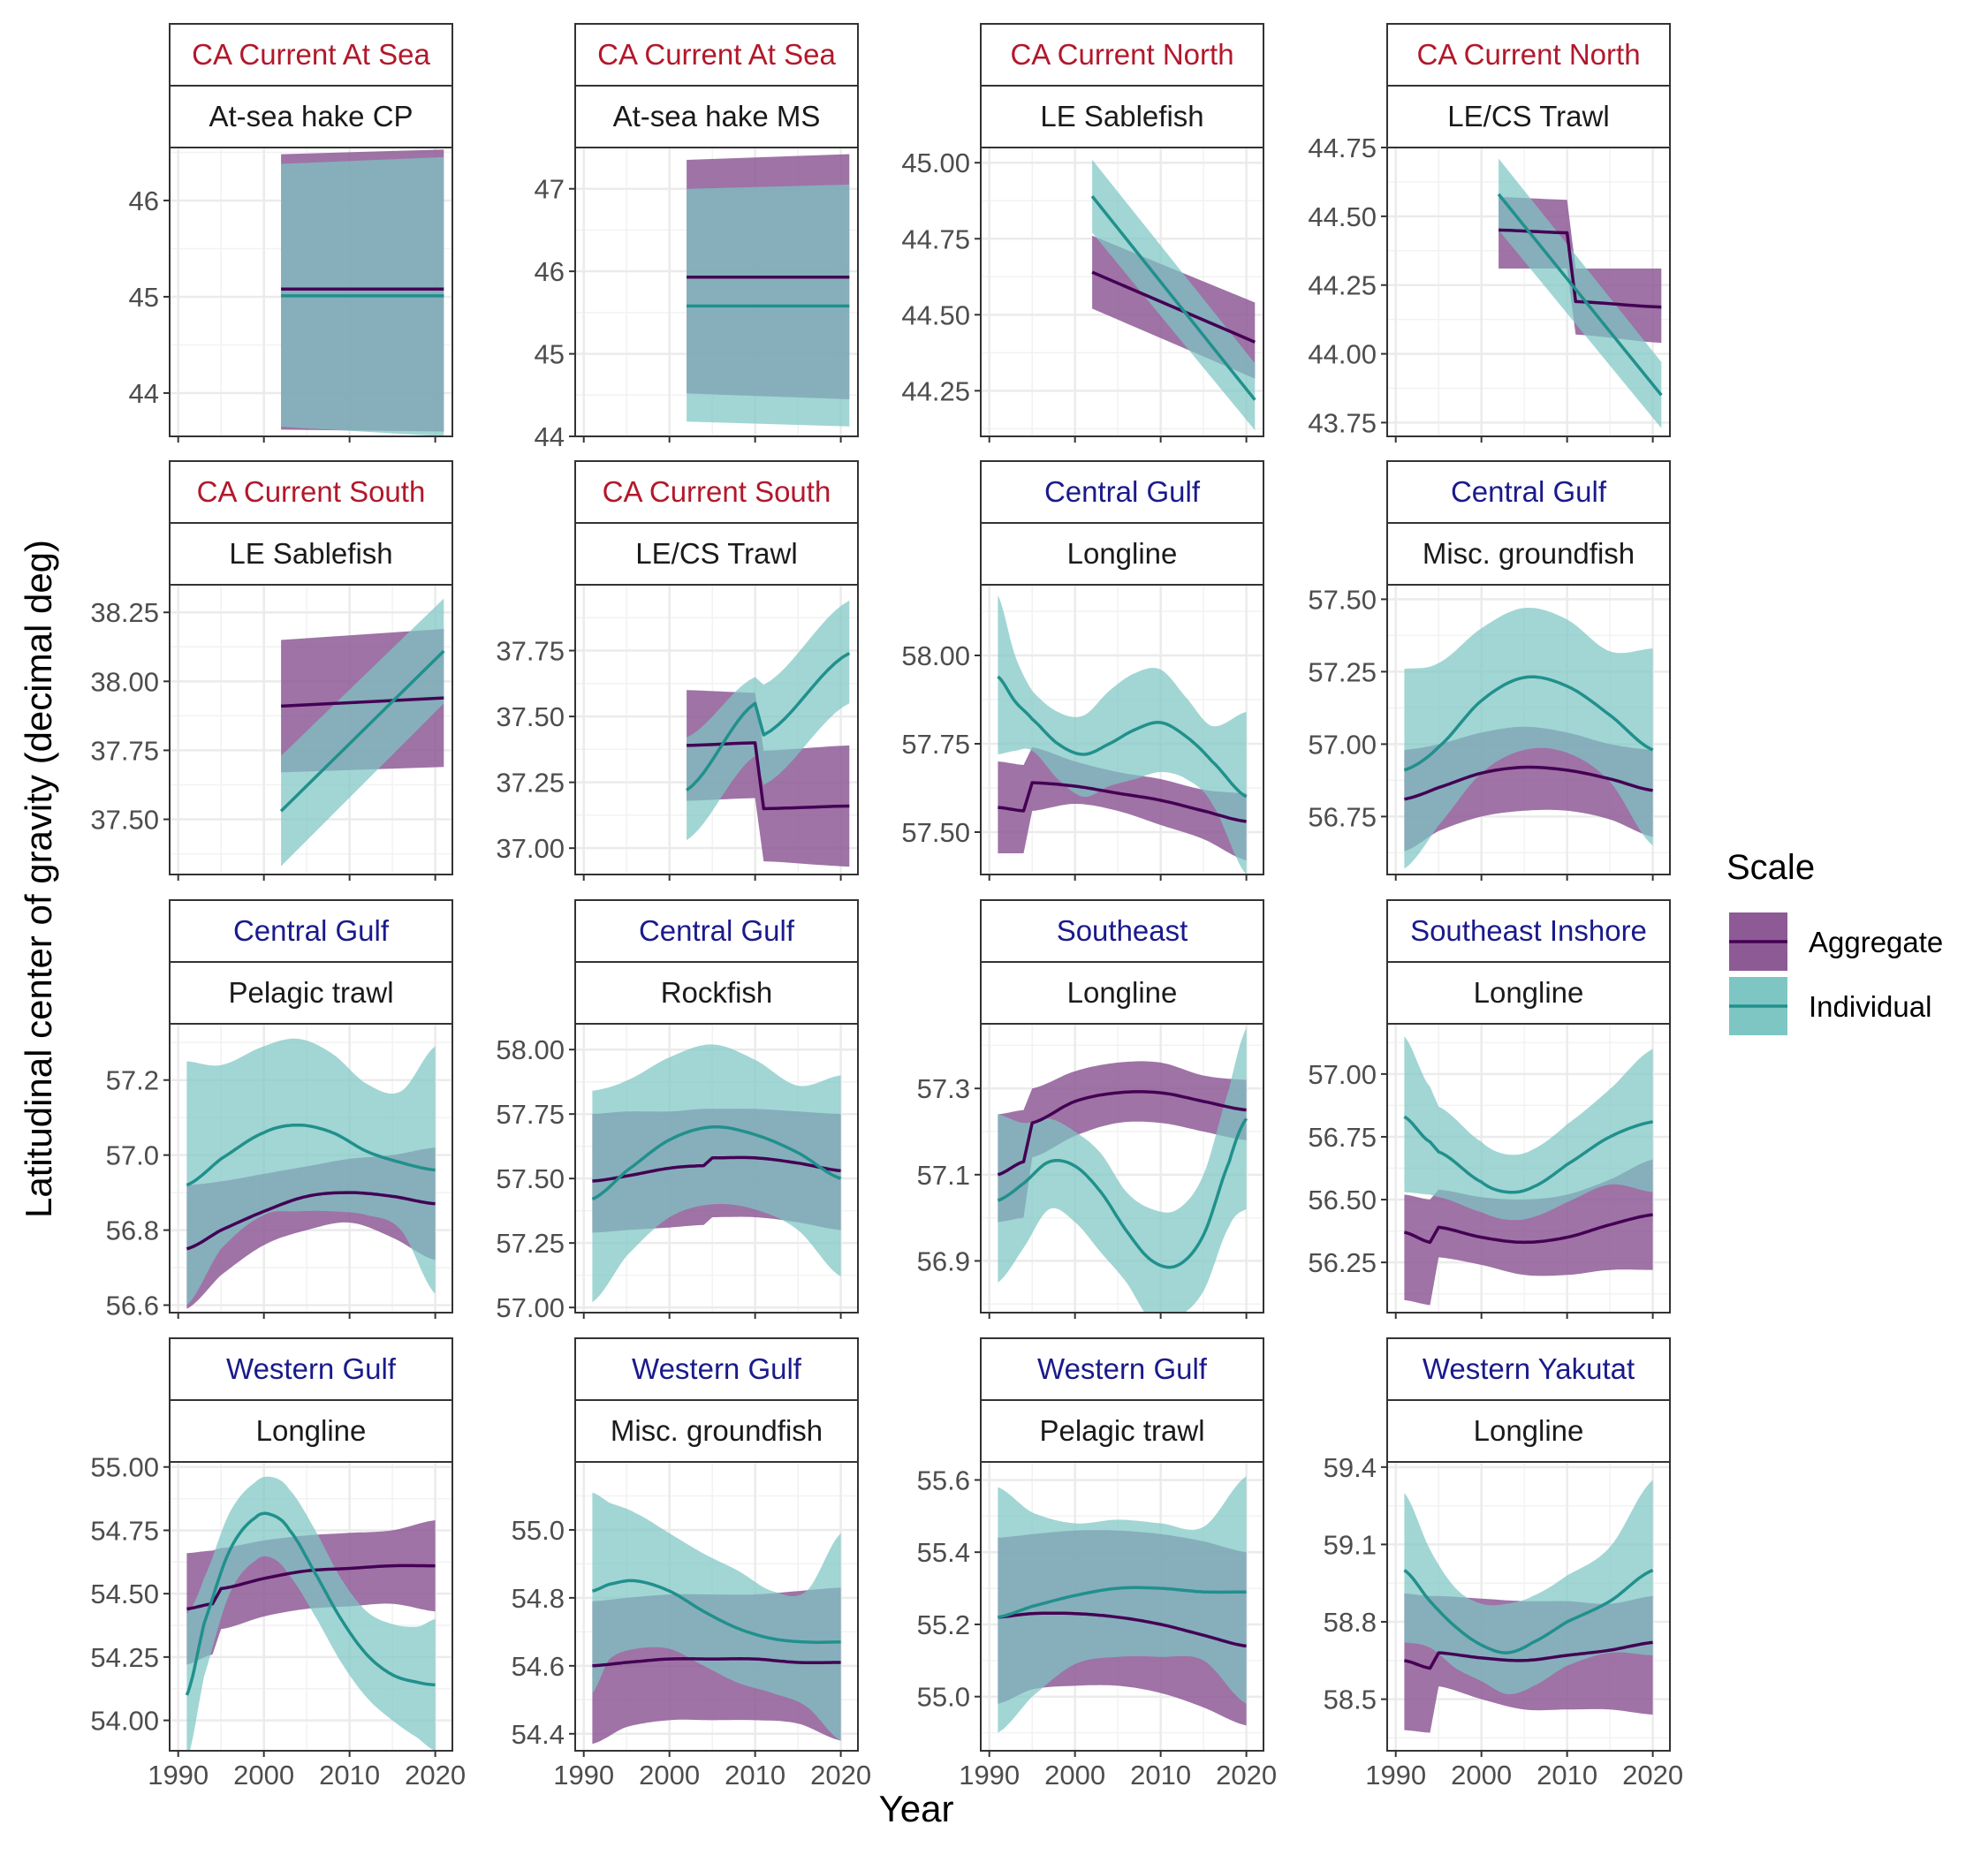  I want to click on y-tick-label: 55.6, so click(943, 1480).